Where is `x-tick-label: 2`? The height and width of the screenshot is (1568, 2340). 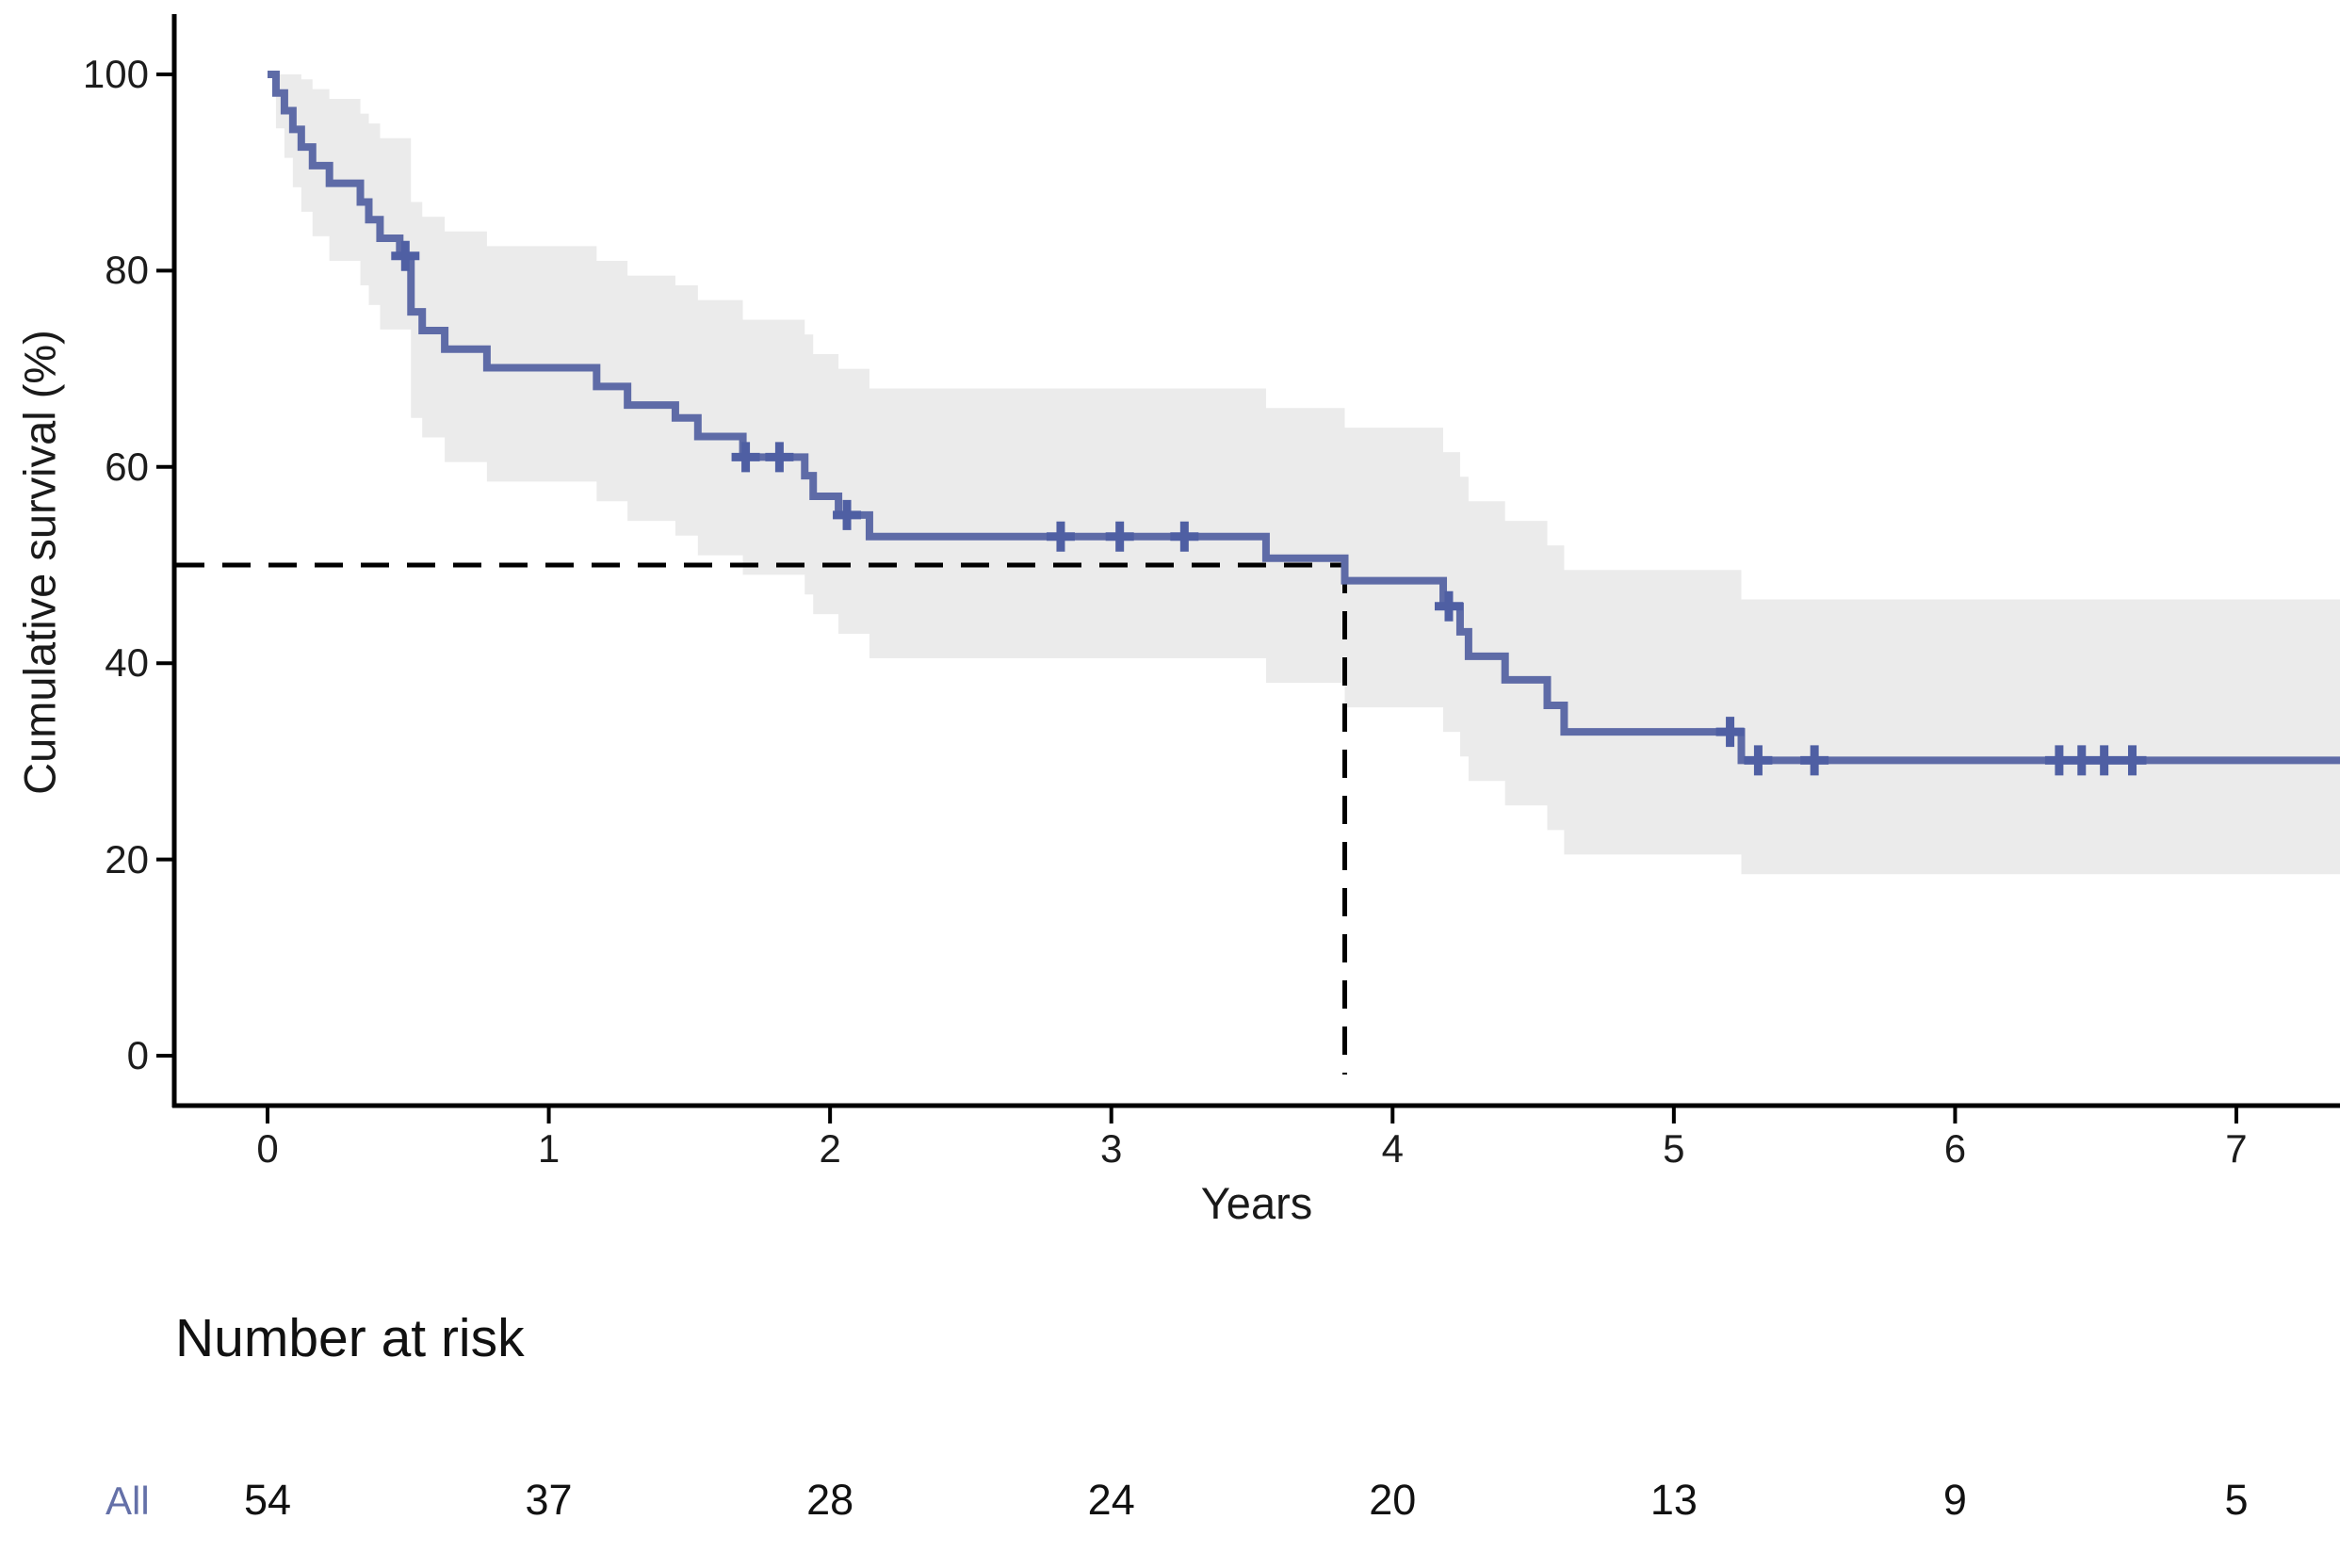 x-tick-label: 2 is located at coordinates (830, 1148).